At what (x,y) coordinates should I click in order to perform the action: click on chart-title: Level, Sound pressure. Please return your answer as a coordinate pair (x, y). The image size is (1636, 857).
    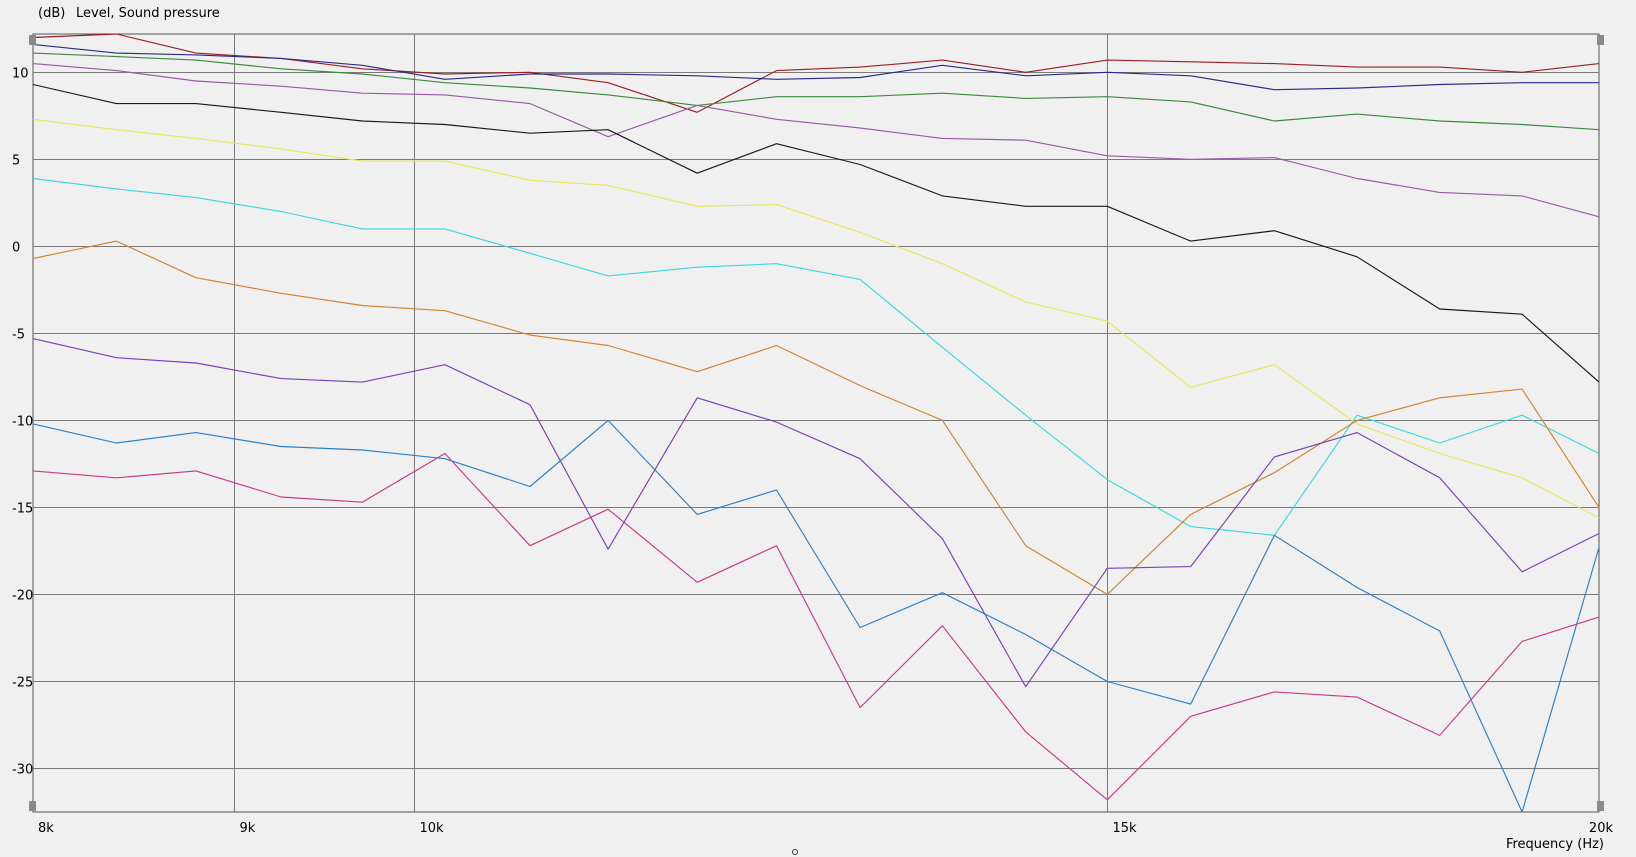
    Looking at the image, I should click on (148, 13).